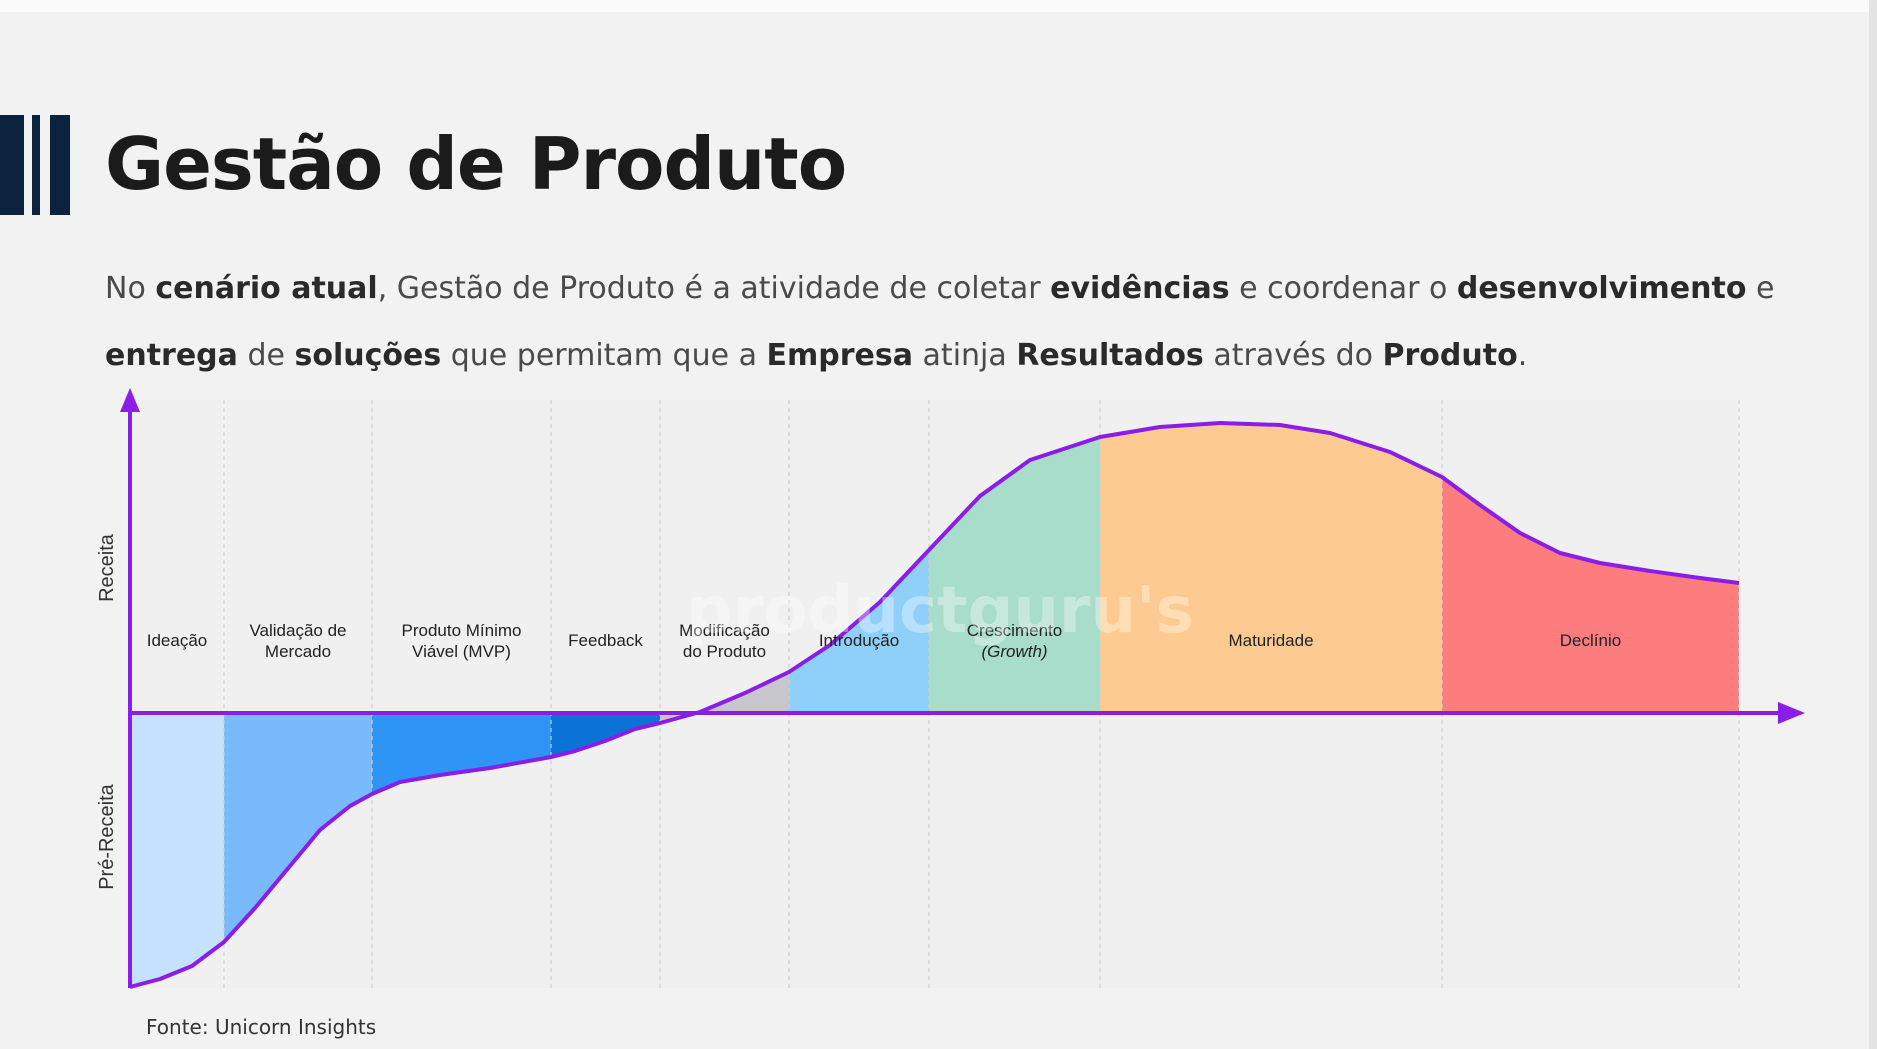  Describe the element at coordinates (177, 640) in the screenshot. I see `stage-label: Ideação` at that location.